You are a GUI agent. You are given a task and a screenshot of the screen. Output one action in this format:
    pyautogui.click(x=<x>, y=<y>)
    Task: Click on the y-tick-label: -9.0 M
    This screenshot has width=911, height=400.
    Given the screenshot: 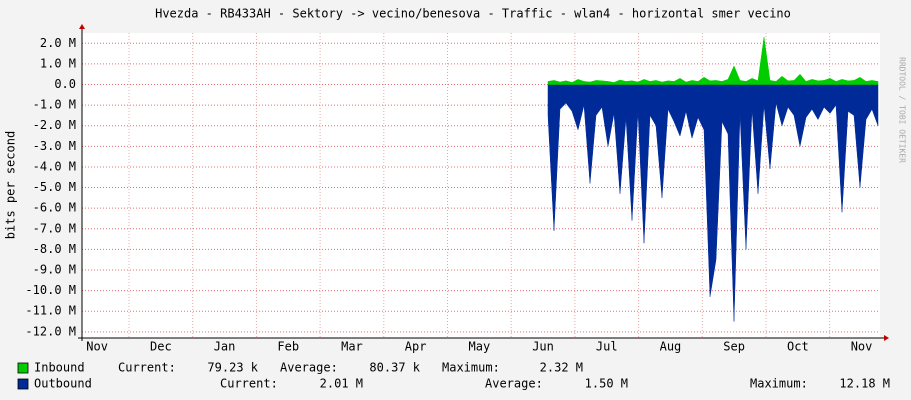 What is the action you would take?
    pyautogui.click(x=54, y=269)
    